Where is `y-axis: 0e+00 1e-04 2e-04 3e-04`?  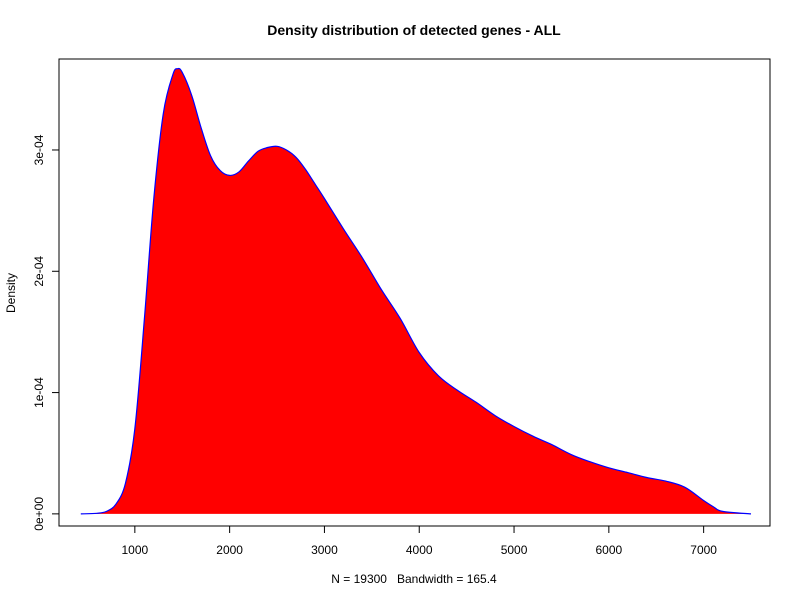 y-axis: 0e+00 1e-04 2e-04 3e-04 is located at coordinates (46, 332).